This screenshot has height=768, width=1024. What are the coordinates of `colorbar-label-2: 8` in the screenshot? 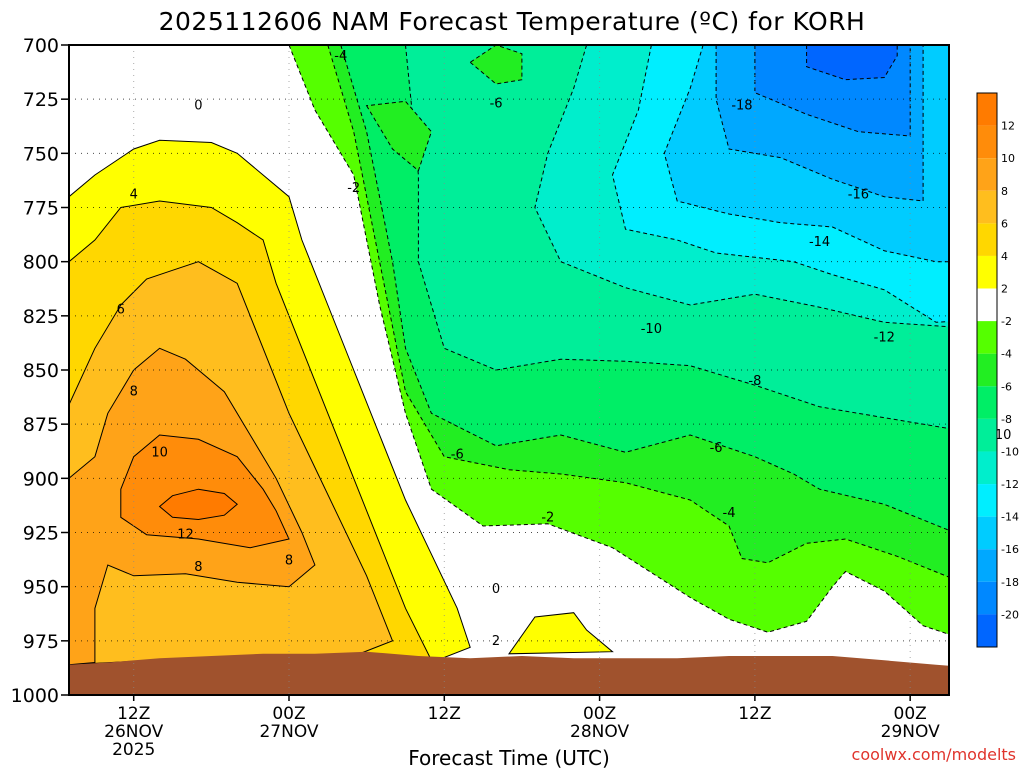 It's located at (1004, 191).